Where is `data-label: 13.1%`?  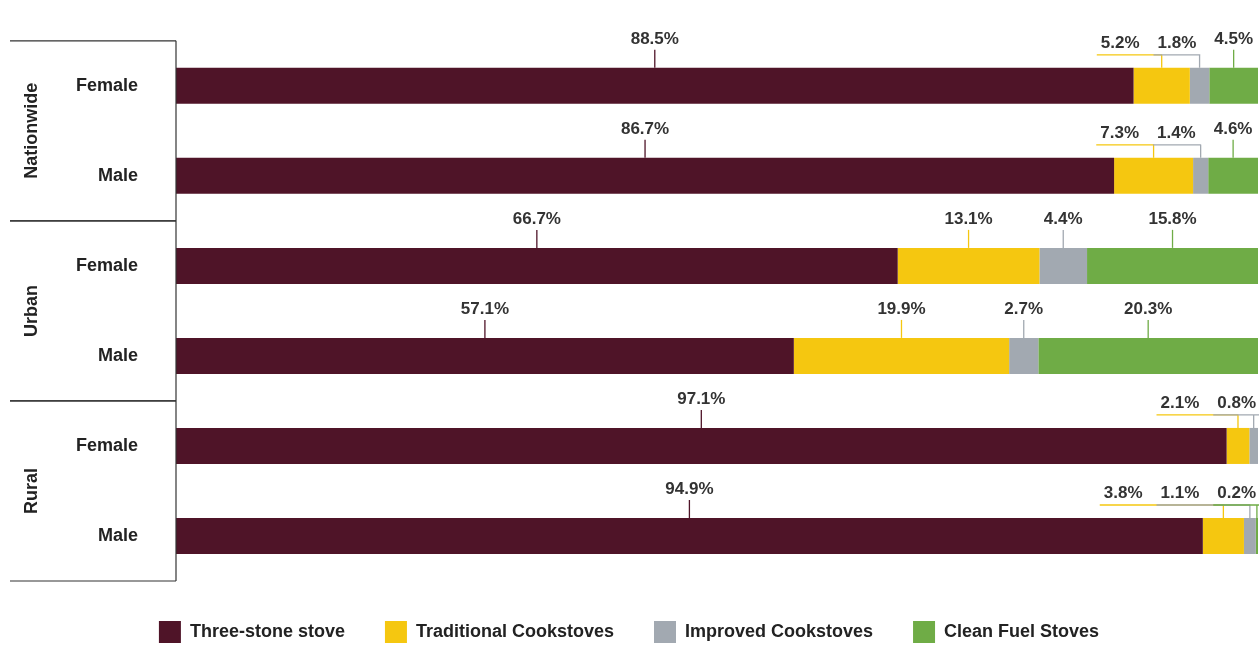 data-label: 13.1% is located at coordinates (968, 219).